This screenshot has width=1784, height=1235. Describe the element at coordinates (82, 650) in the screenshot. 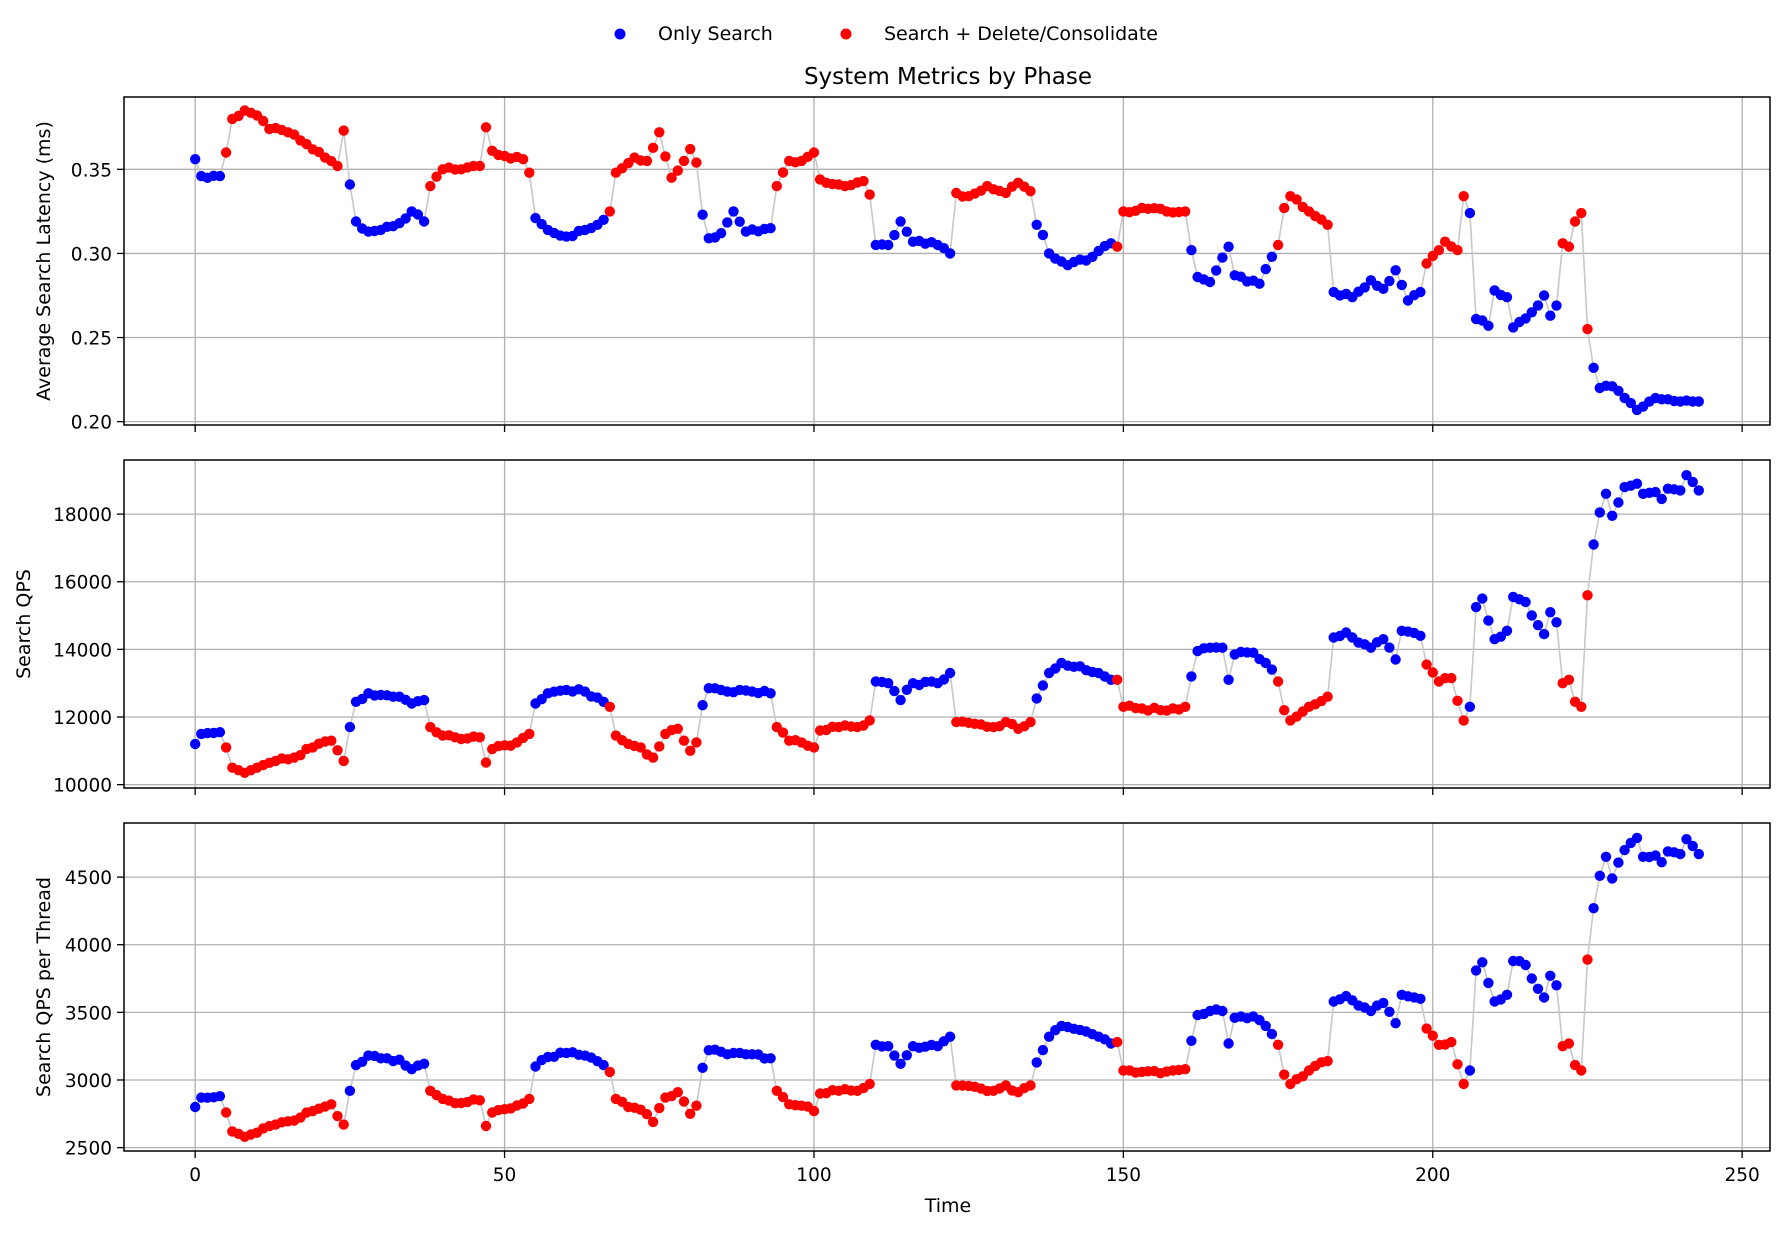

I see `y-tick-label: 14000` at that location.